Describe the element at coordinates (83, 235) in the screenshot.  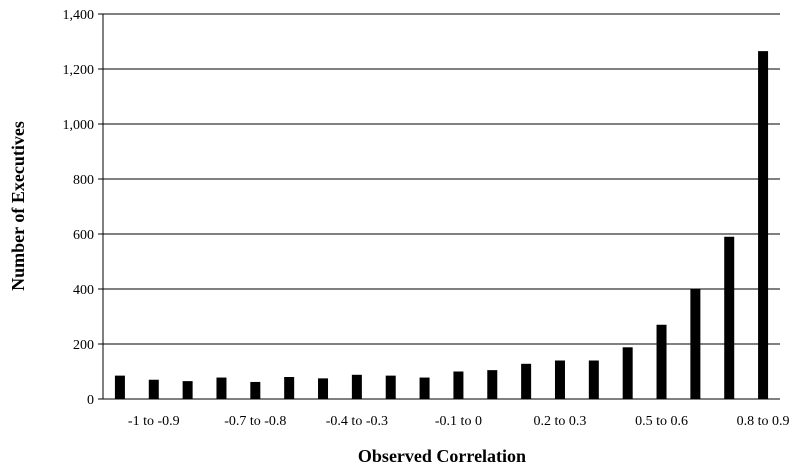
I see `y-tick-label: 600` at that location.